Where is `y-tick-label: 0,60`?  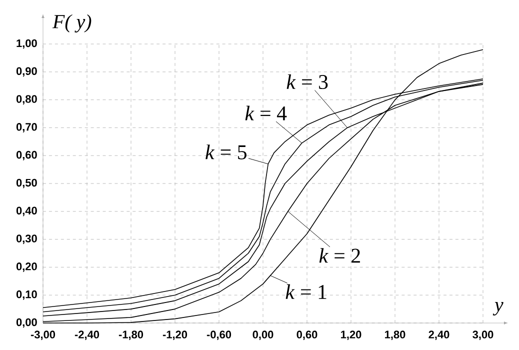
y-tick-label: 0,60 is located at coordinates (26, 155).